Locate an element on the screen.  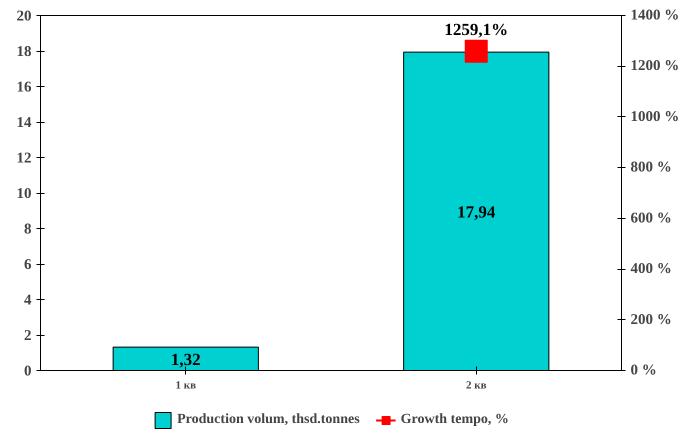
y-tick-label: 0 is located at coordinates (28, 372).